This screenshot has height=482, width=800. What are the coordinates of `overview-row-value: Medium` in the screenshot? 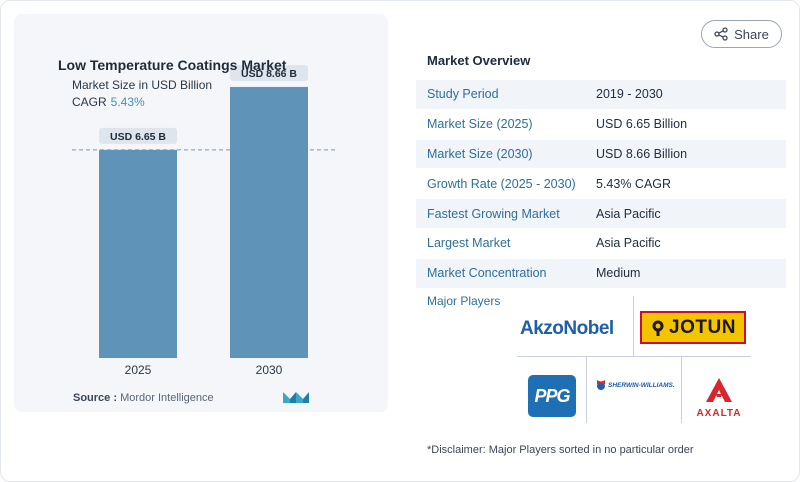 It's located at (618, 273).